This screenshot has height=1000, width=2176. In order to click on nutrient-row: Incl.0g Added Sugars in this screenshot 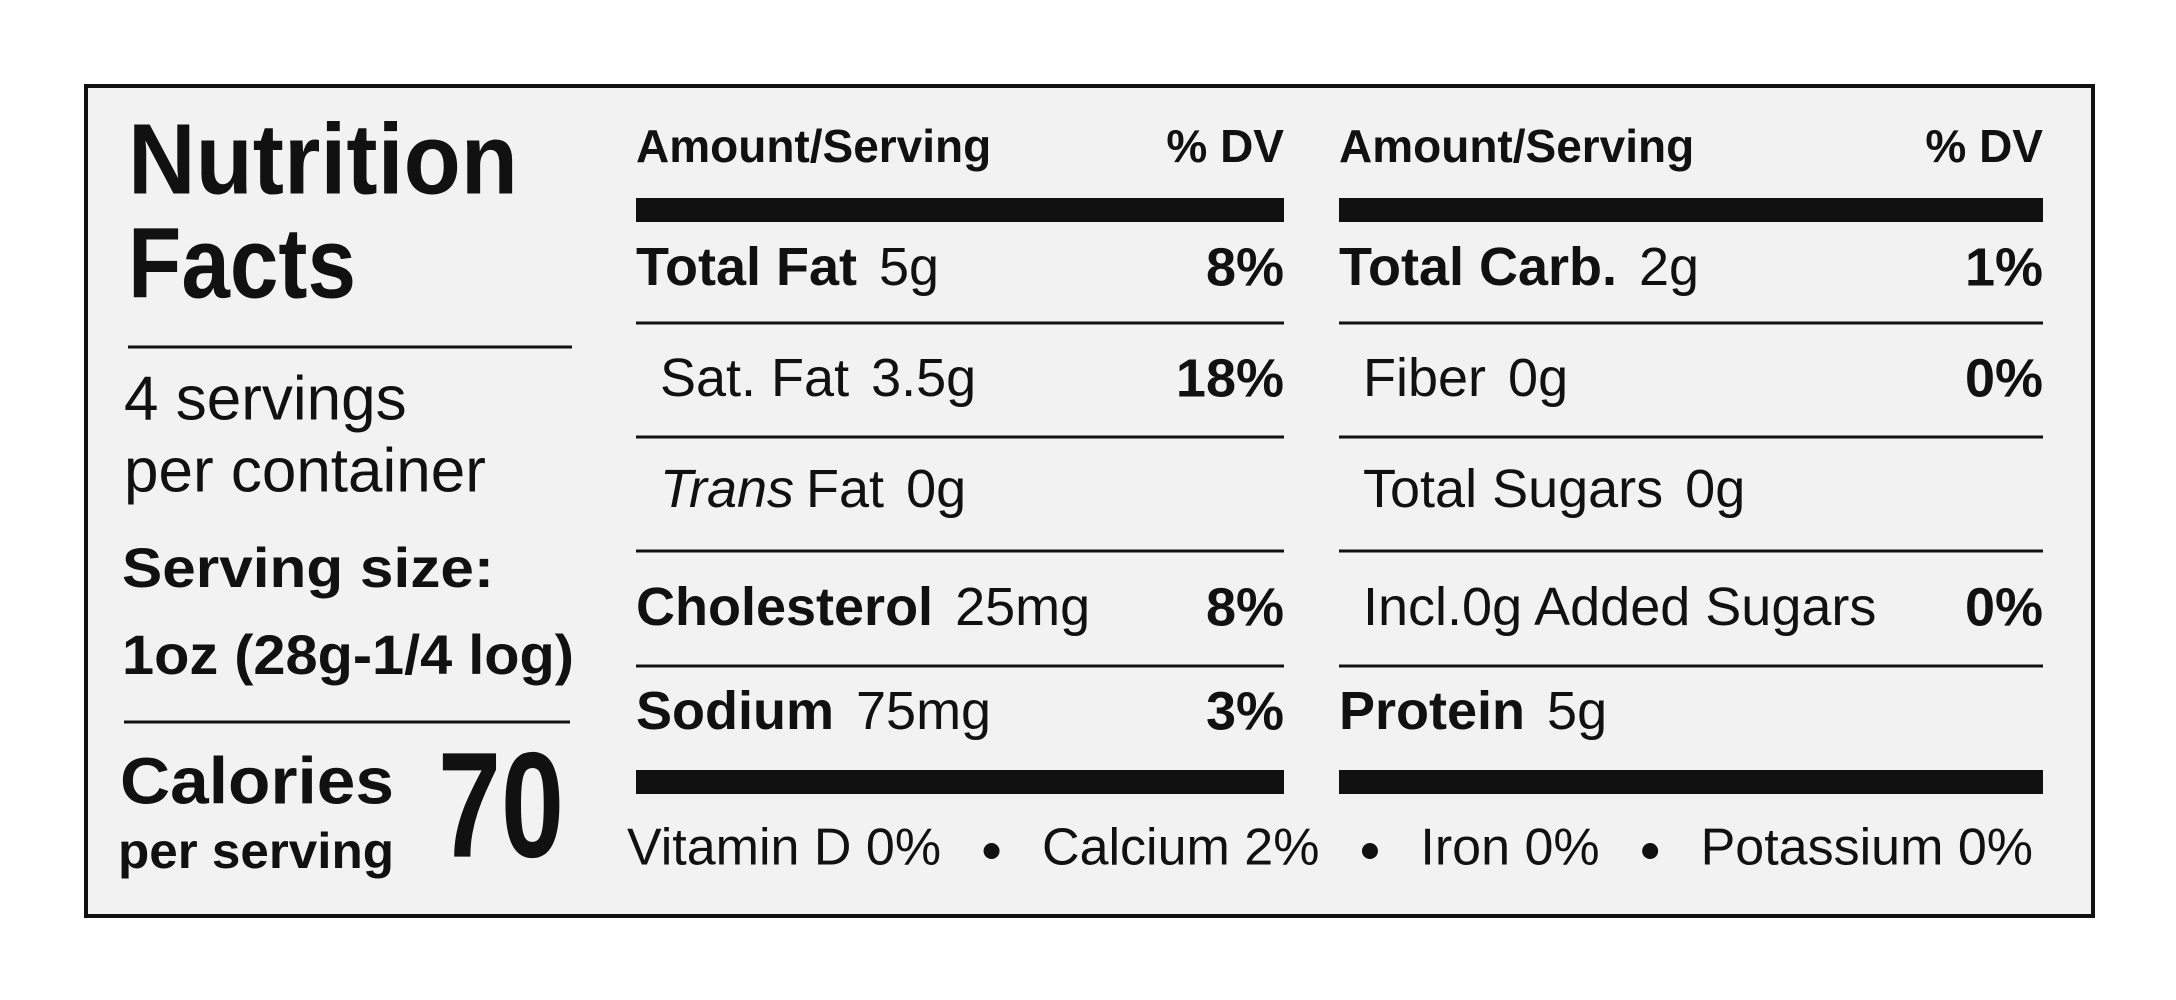, I will do `click(1619, 607)`.